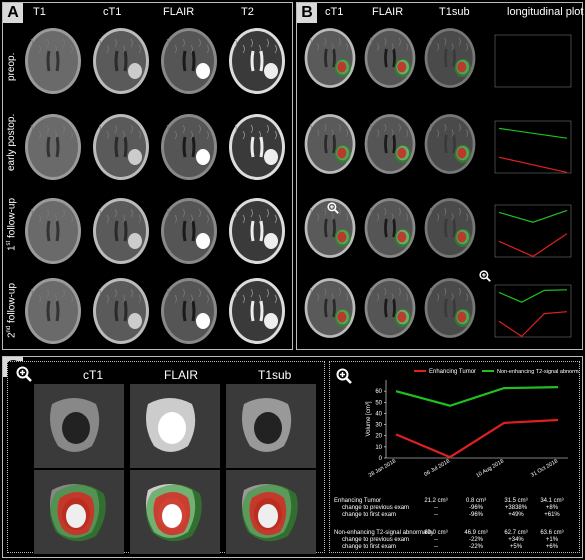 Image resolution: width=585 pixels, height=560 pixels. Describe the element at coordinates (121, 147) in the screenshot. I see `scan-ct1-row2` at that location.